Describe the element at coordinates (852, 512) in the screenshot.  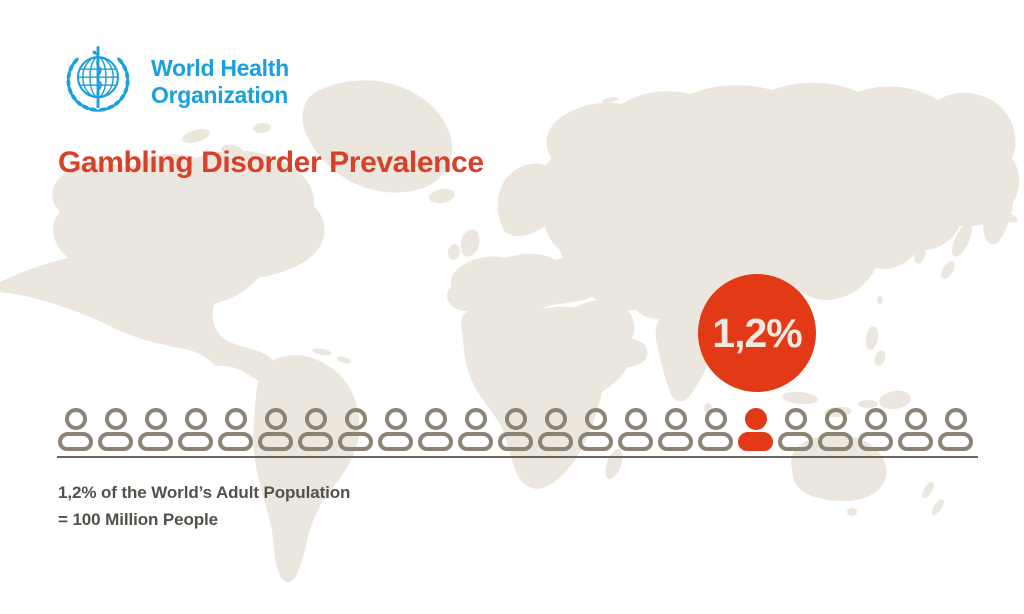
I see `island-tasmania` at that location.